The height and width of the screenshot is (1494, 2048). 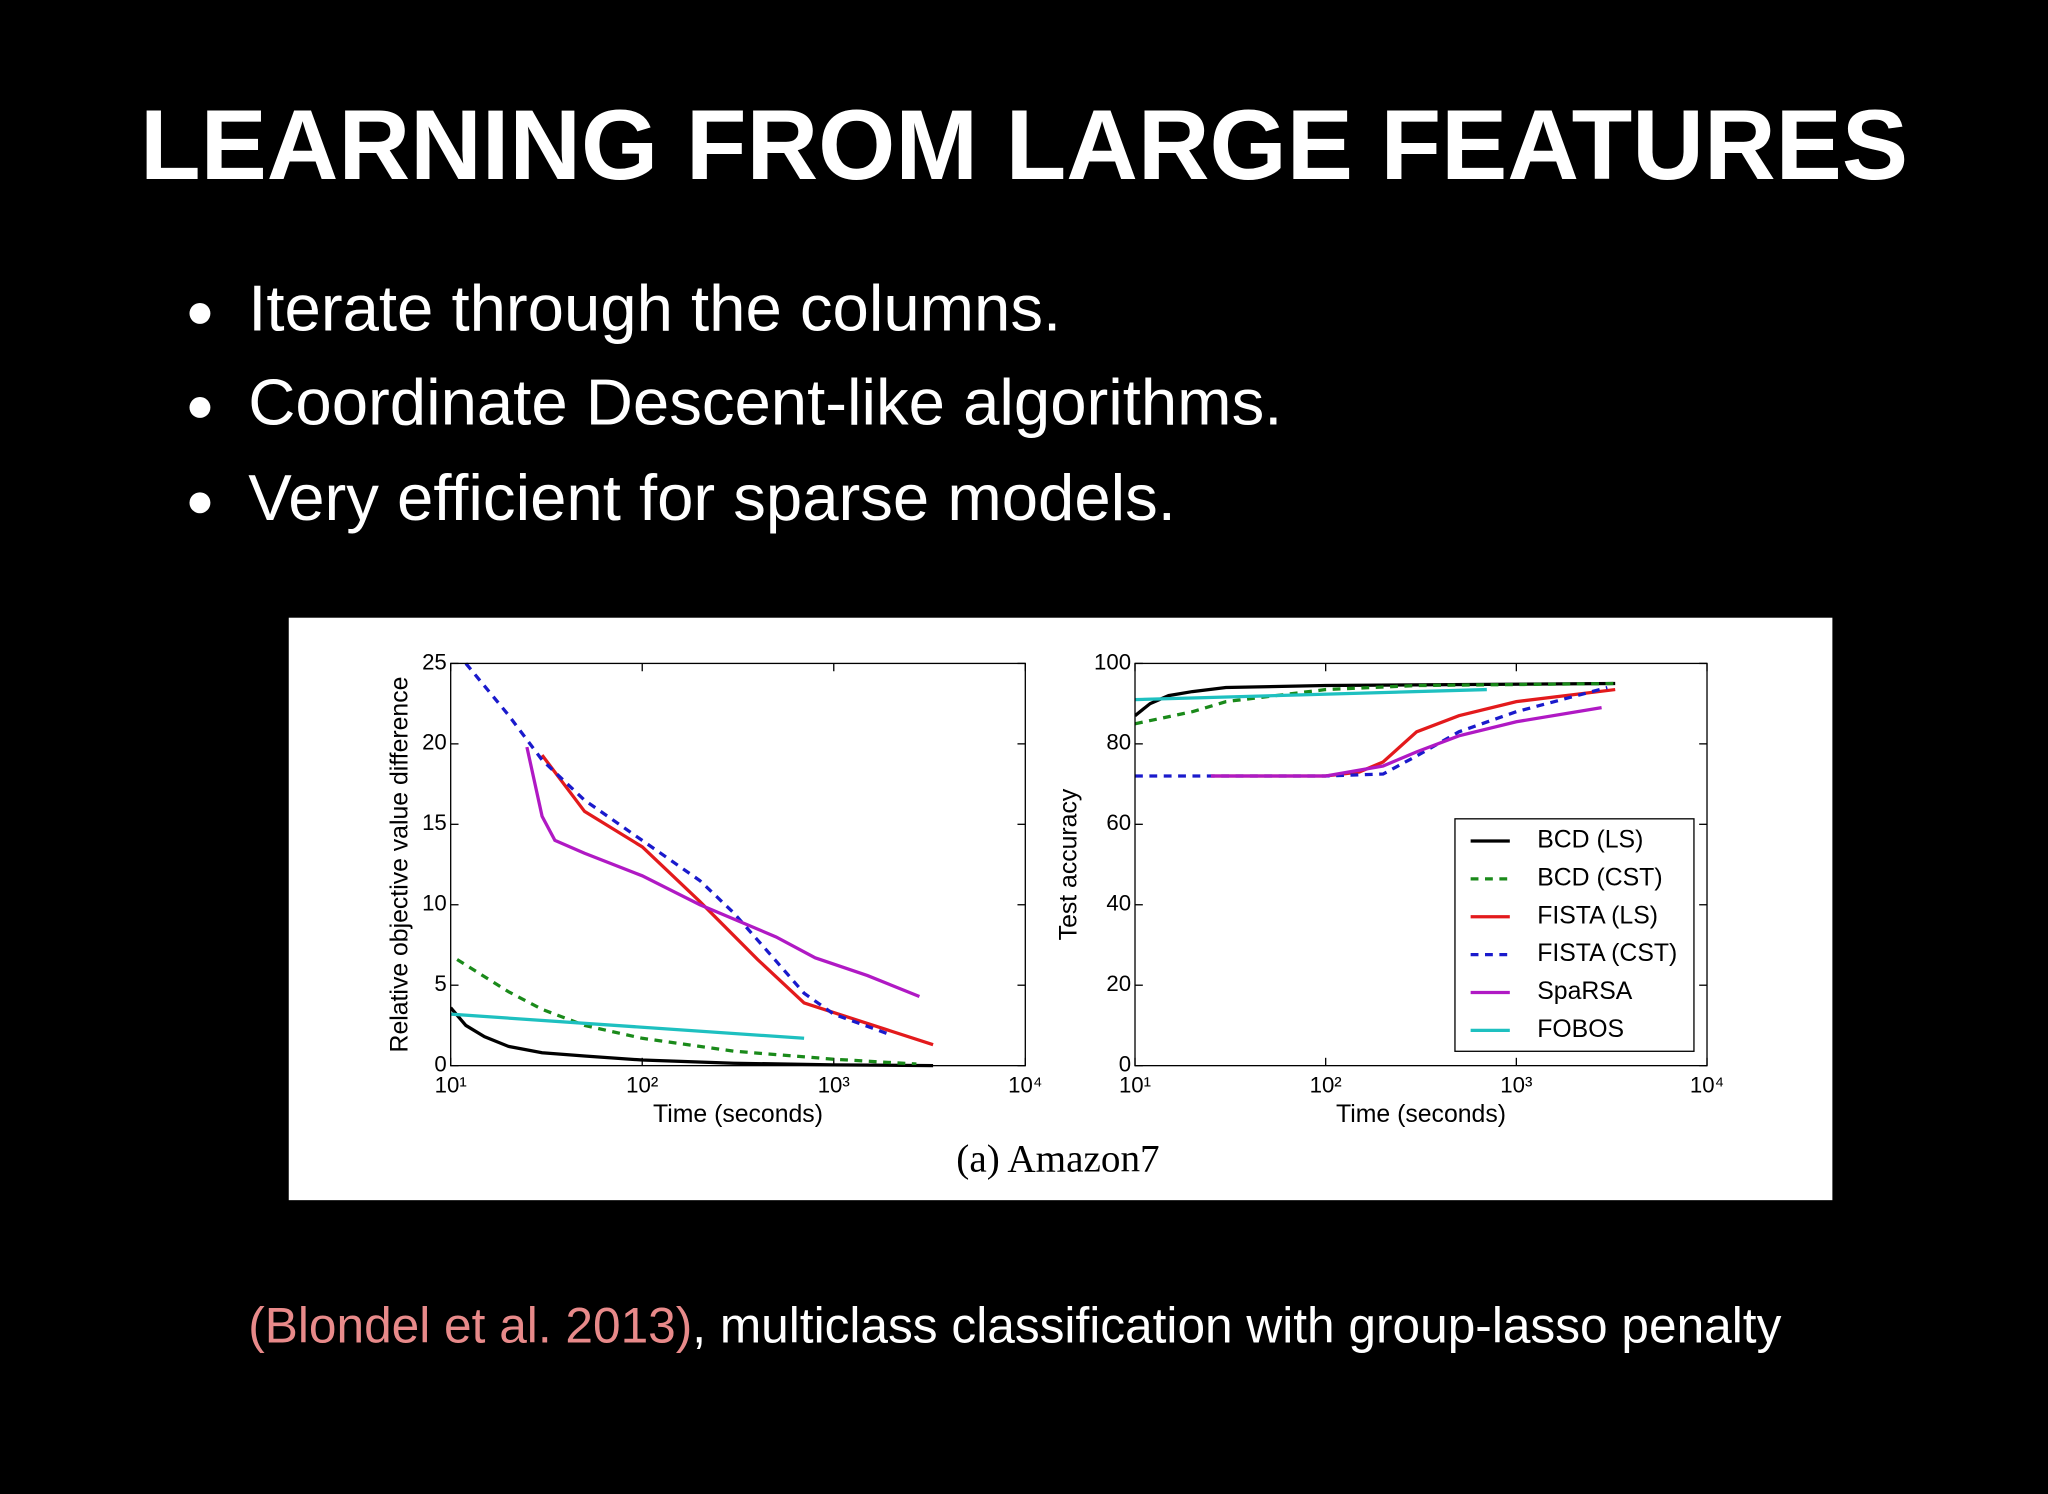 What do you see at coordinates (434, 661) in the screenshot?
I see `y-tick-label: 25` at bounding box center [434, 661].